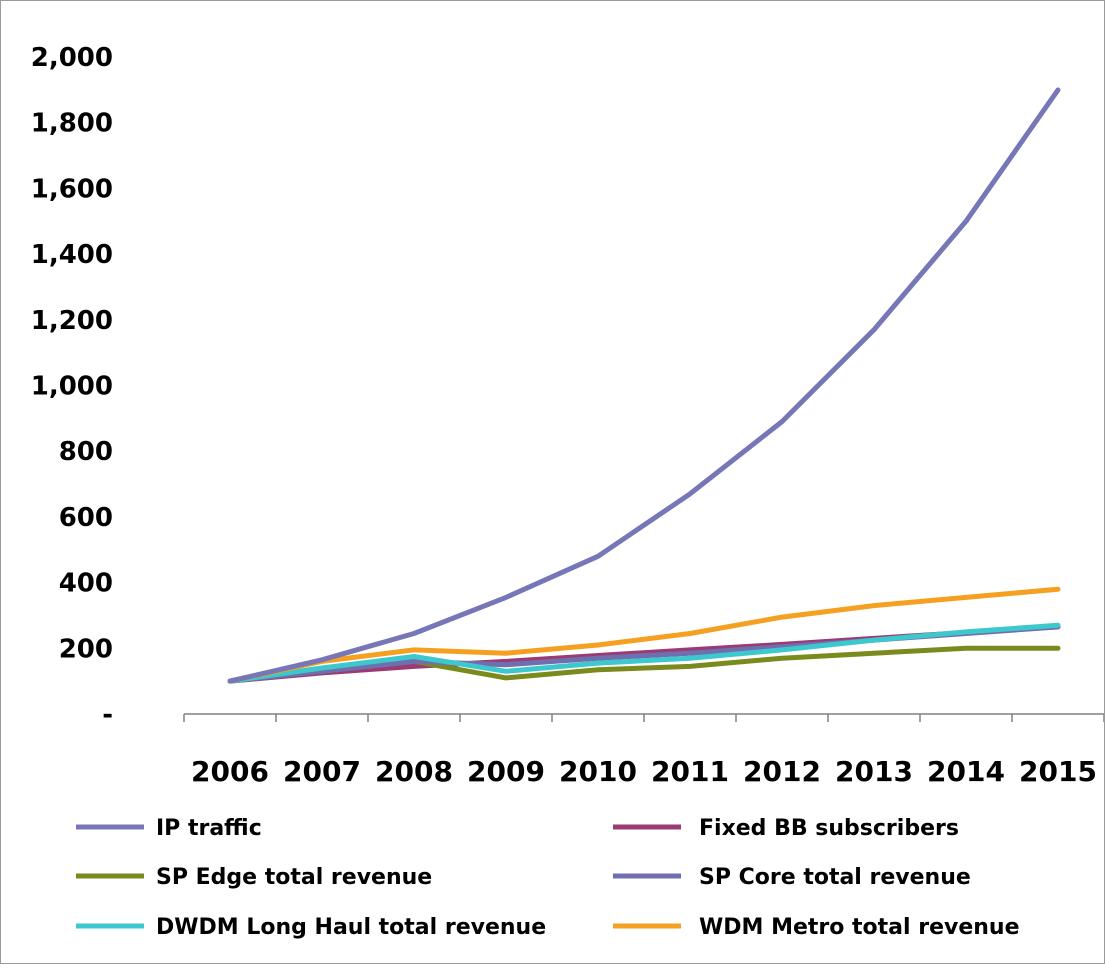  Describe the element at coordinates (859, 927) in the screenshot. I see `legend-label: WDM Metro total revenue` at that location.